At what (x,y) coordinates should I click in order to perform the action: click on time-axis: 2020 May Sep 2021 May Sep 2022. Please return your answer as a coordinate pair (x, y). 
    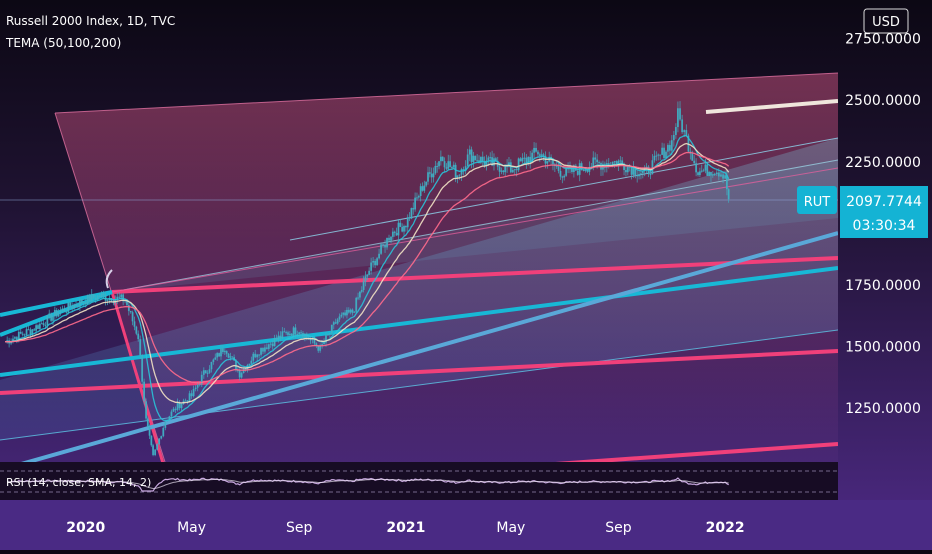
    Looking at the image, I should click on (405, 528).